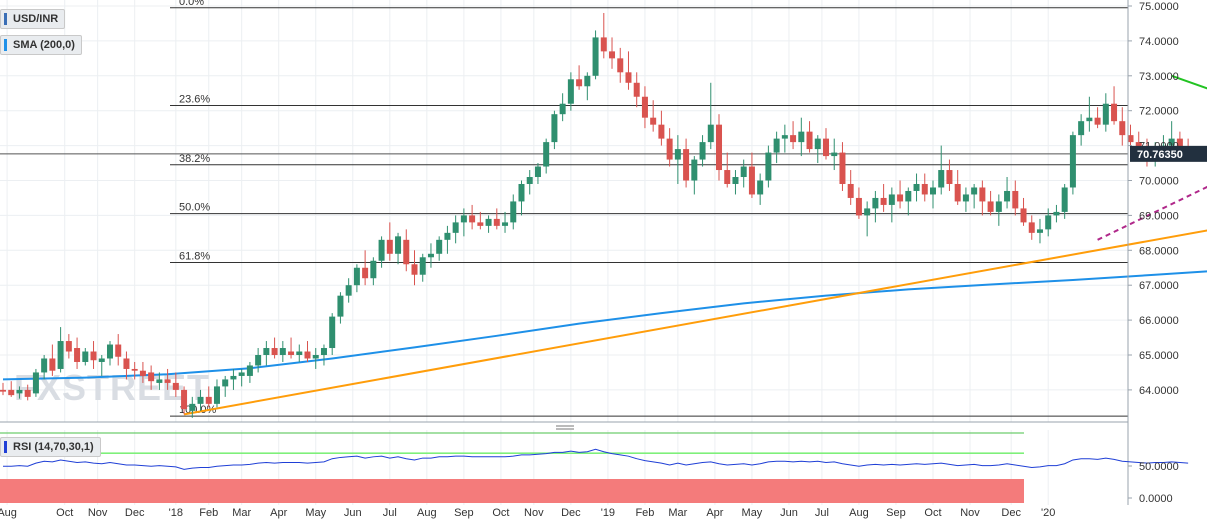 The width and height of the screenshot is (1207, 526). What do you see at coordinates (1159, 467) in the screenshot?
I see `rsi-tick-label: 50.0000` at bounding box center [1159, 467].